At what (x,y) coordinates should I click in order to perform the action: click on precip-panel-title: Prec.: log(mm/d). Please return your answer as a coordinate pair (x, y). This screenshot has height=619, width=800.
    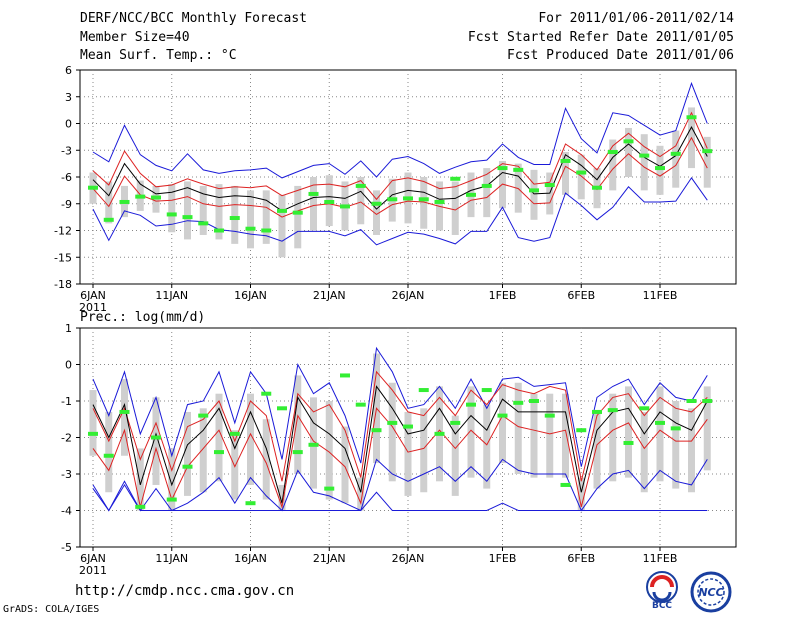
    Looking at the image, I should click on (143, 317).